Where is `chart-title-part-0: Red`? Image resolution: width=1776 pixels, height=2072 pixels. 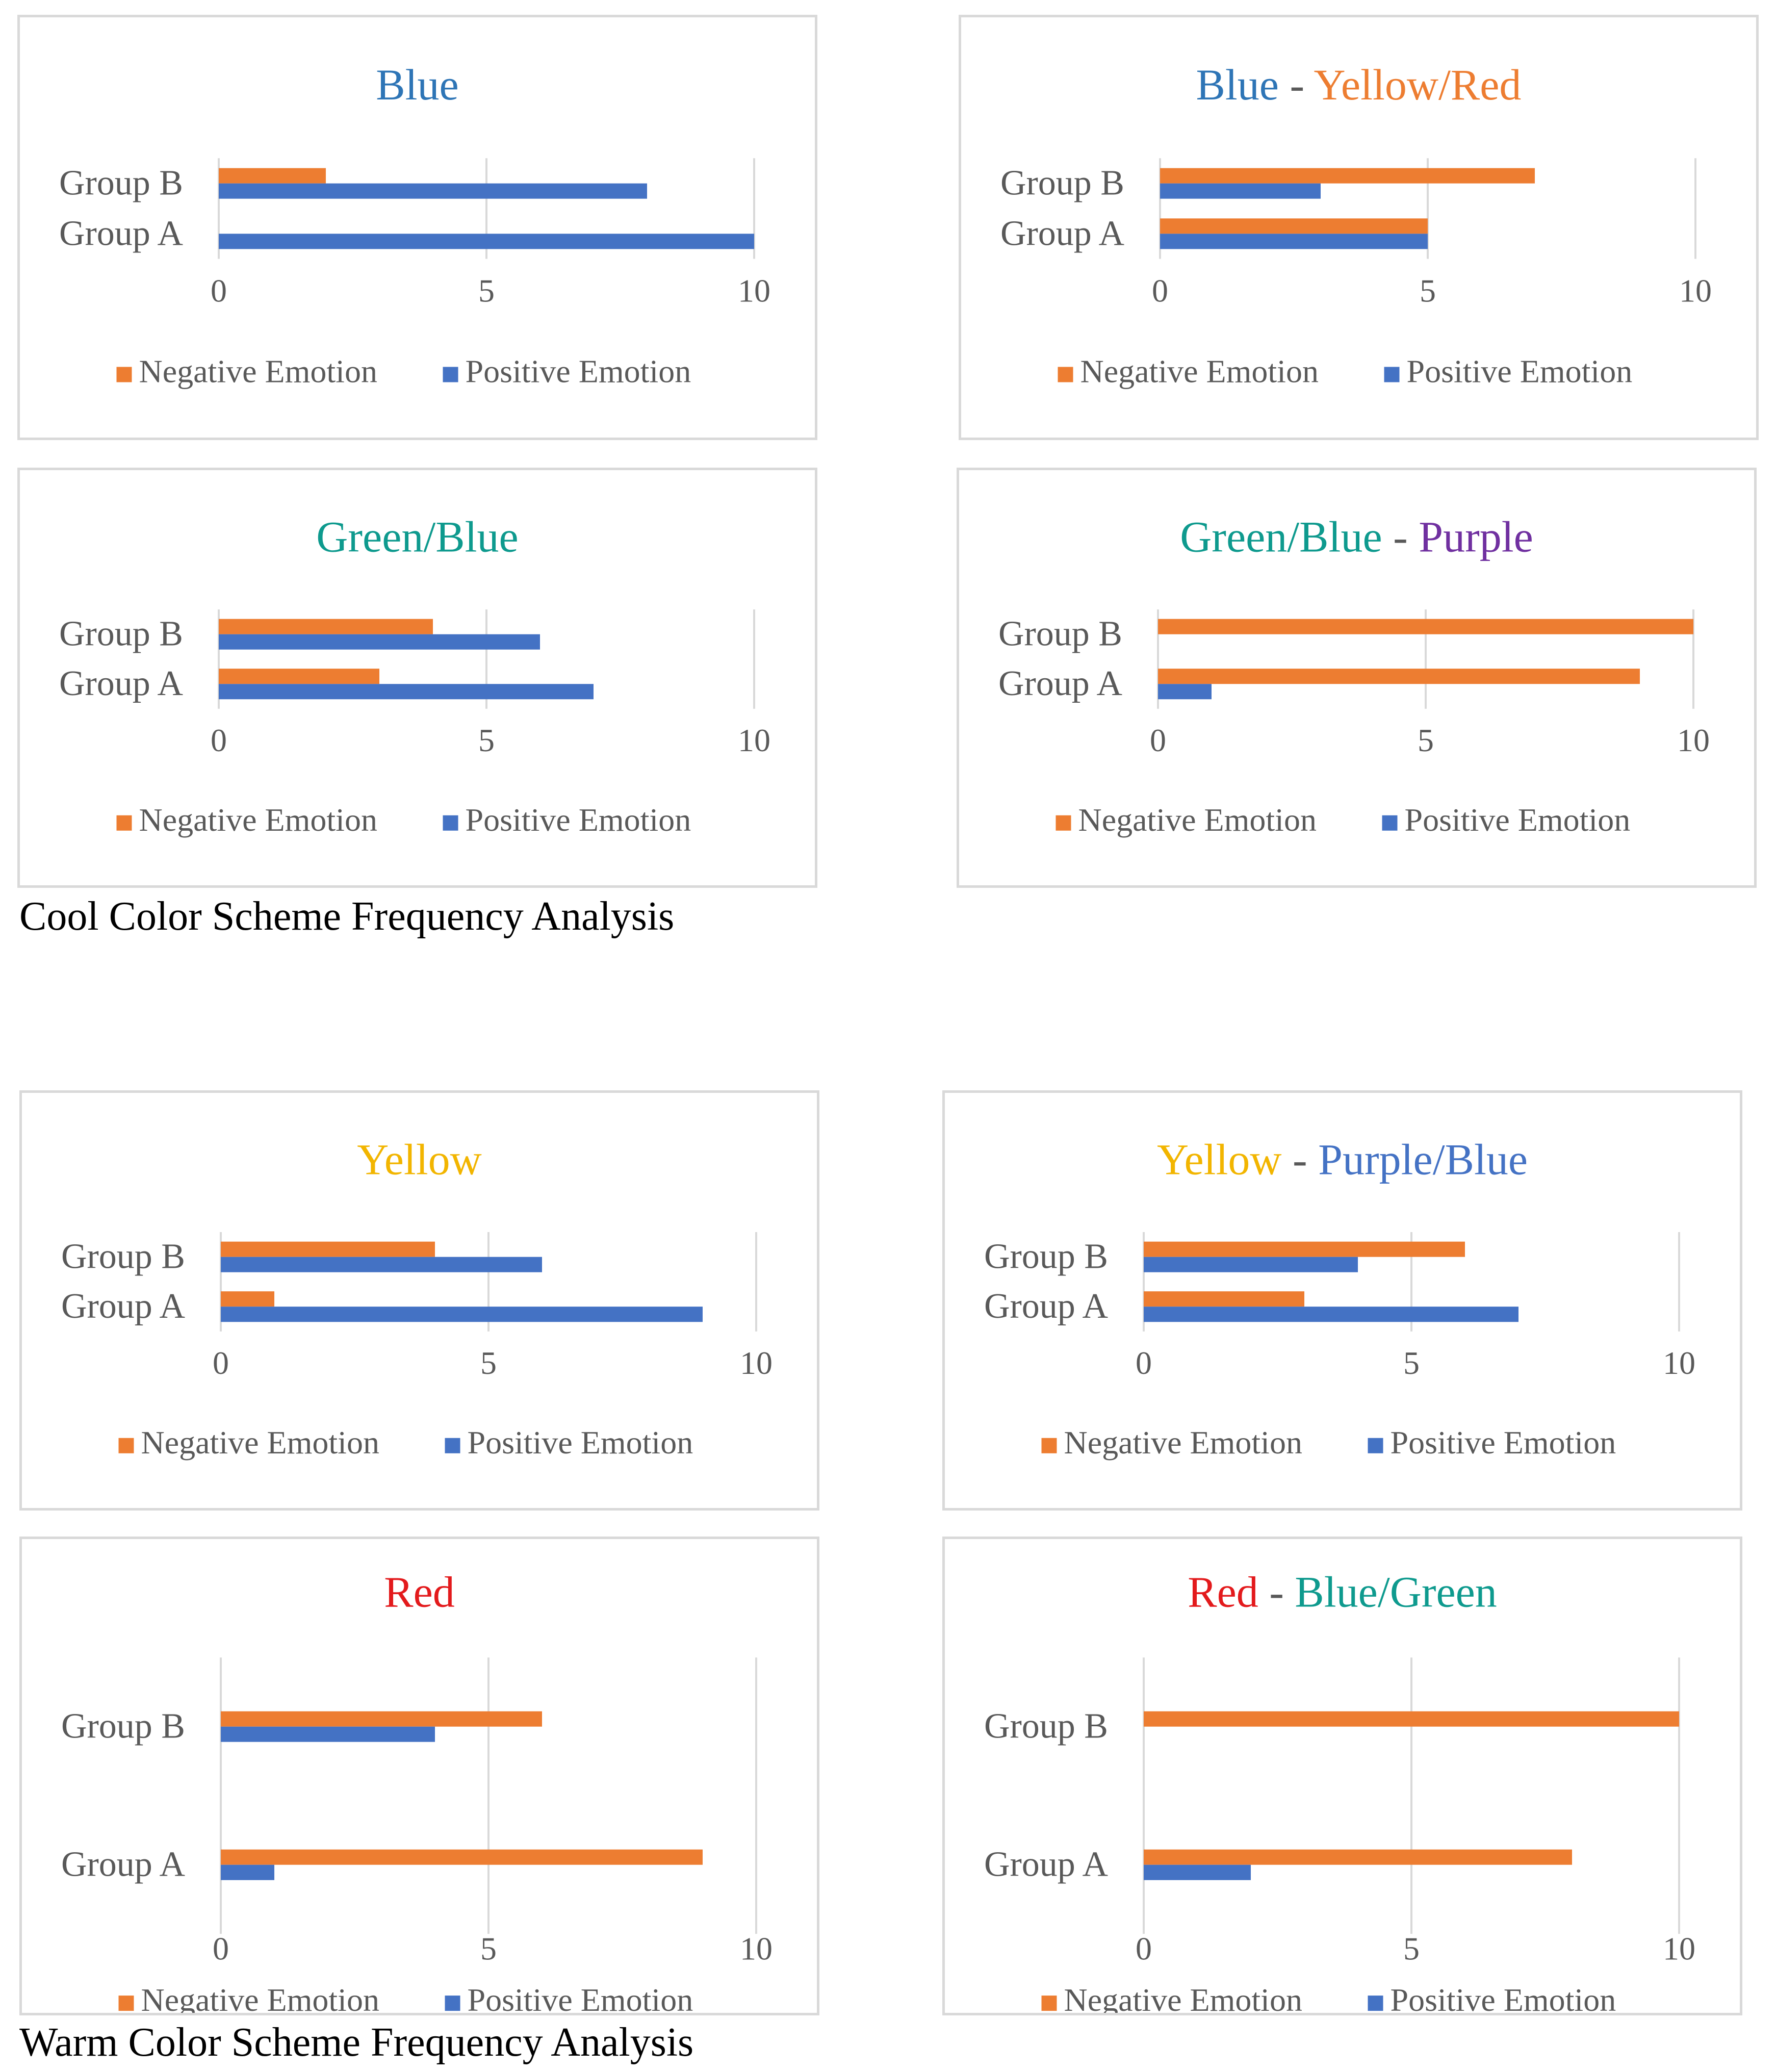 chart-title-part-0: Red is located at coordinates (419, 1592).